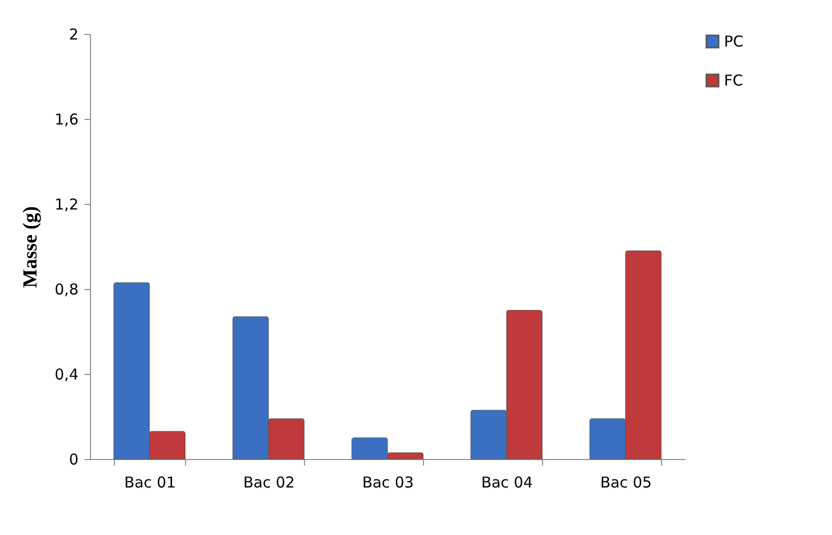 The width and height of the screenshot is (832, 535). Describe the element at coordinates (626, 483) in the screenshot. I see `x-tick-label: Bac 05` at that location.